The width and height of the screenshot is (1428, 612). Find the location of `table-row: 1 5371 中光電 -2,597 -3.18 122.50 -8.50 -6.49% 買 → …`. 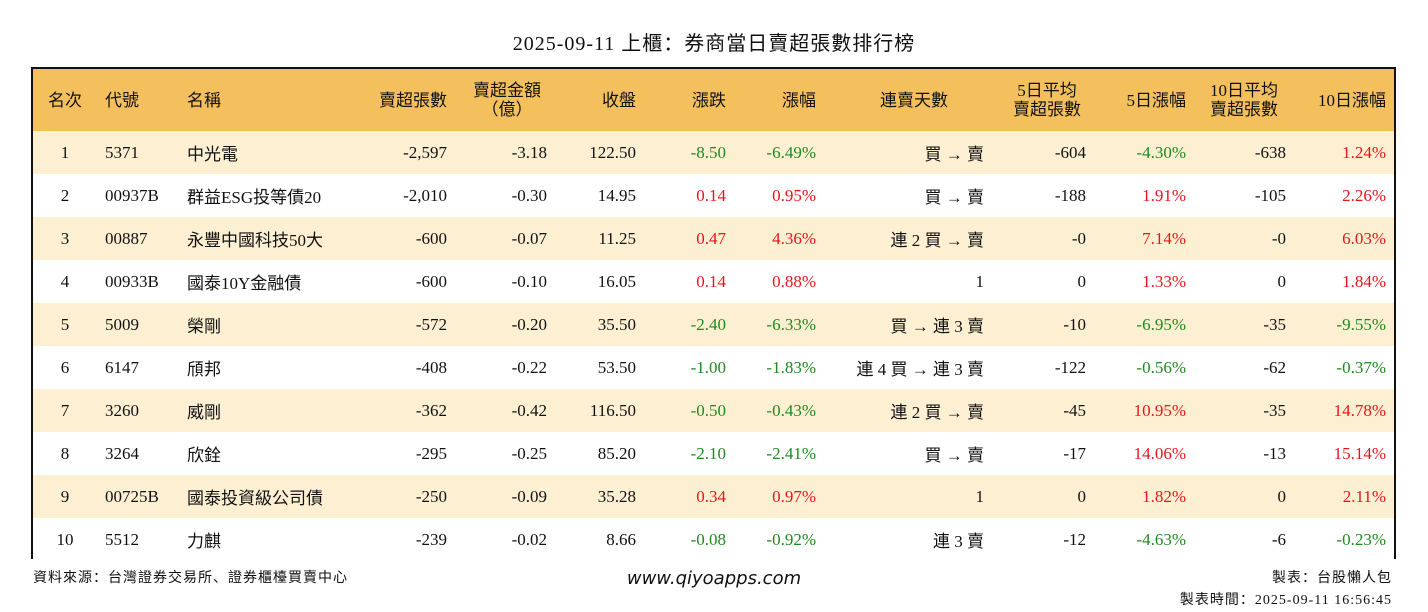

table-row: 1 5371 中光電 -2,597 -3.18 122.50 -8.50 -6.49% 買 → … is located at coordinates (713, 152).